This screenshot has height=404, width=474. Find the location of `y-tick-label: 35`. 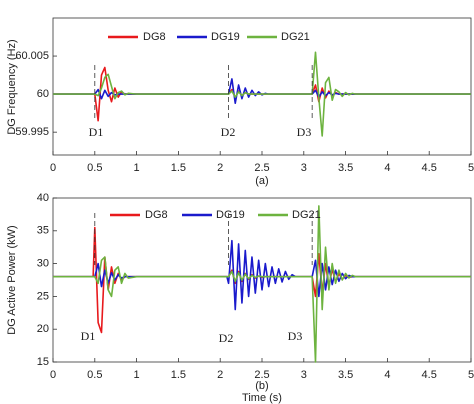

y-tick-label: 35 is located at coordinates (43, 231).